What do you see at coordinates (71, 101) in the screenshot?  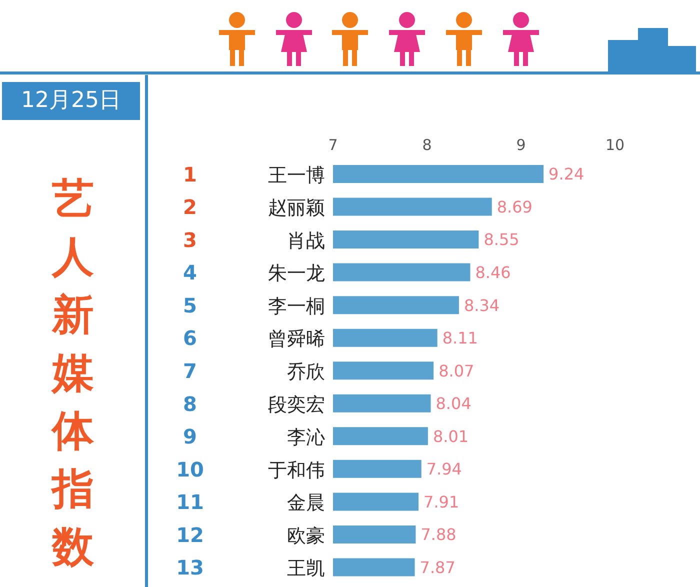 I see `text: 12月25日` at bounding box center [71, 101].